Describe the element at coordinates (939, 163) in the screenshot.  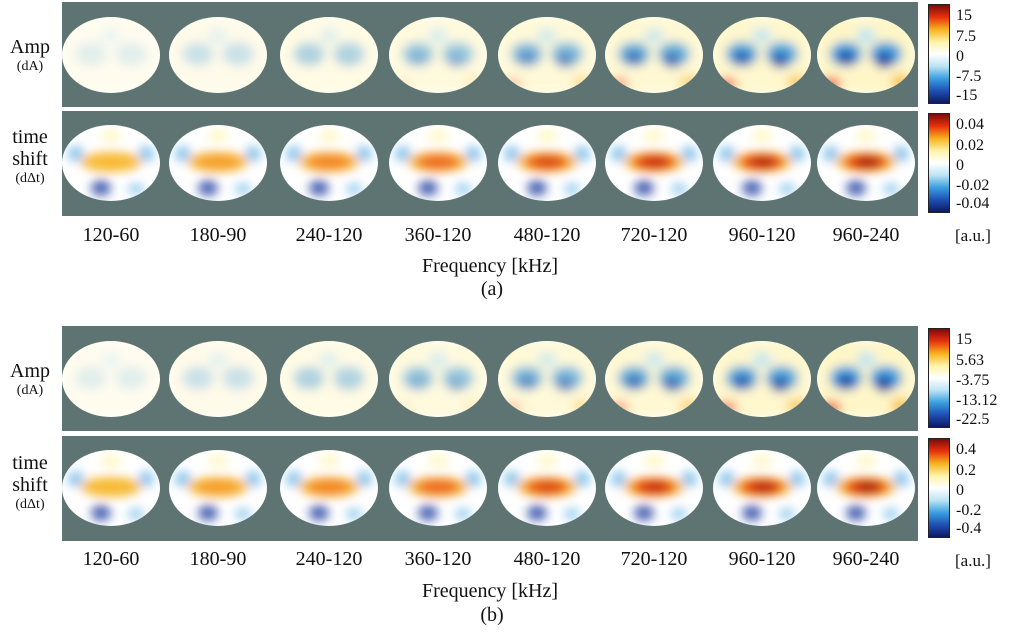
I see `panel-a-ts-colorbar` at that location.